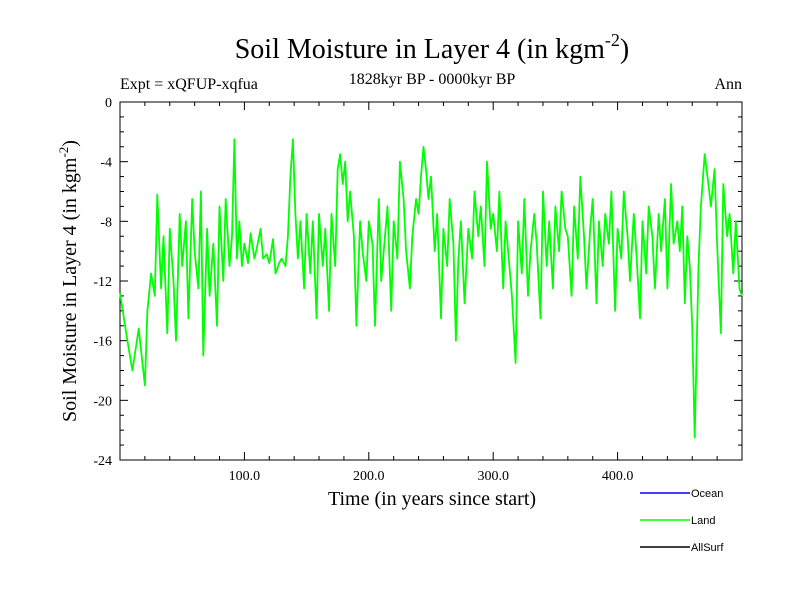 The width and height of the screenshot is (800, 600). Describe the element at coordinates (707, 548) in the screenshot. I see `legend-label-allsurf: AllSurf` at that location.